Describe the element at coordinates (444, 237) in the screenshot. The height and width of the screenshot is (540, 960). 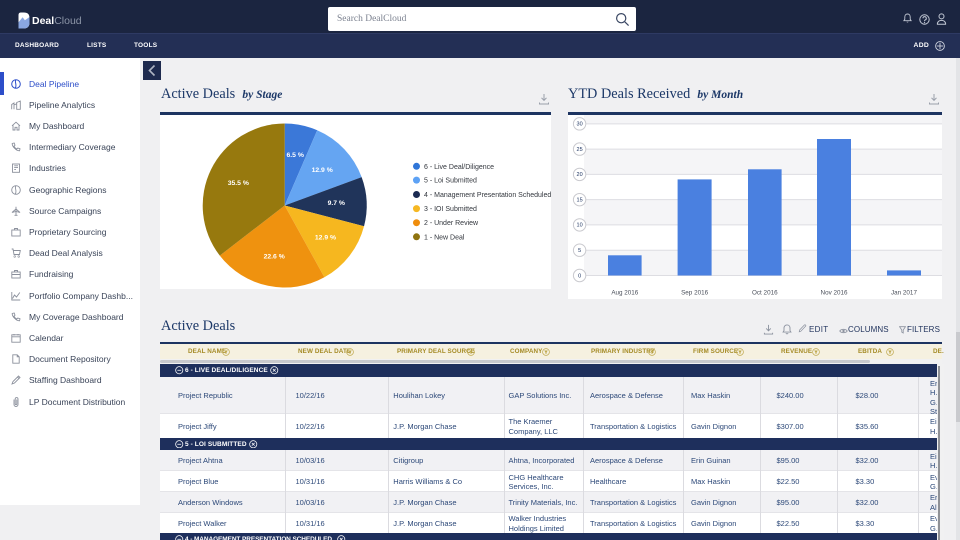
I see `svg-text: 1 - New Deal` at that location.